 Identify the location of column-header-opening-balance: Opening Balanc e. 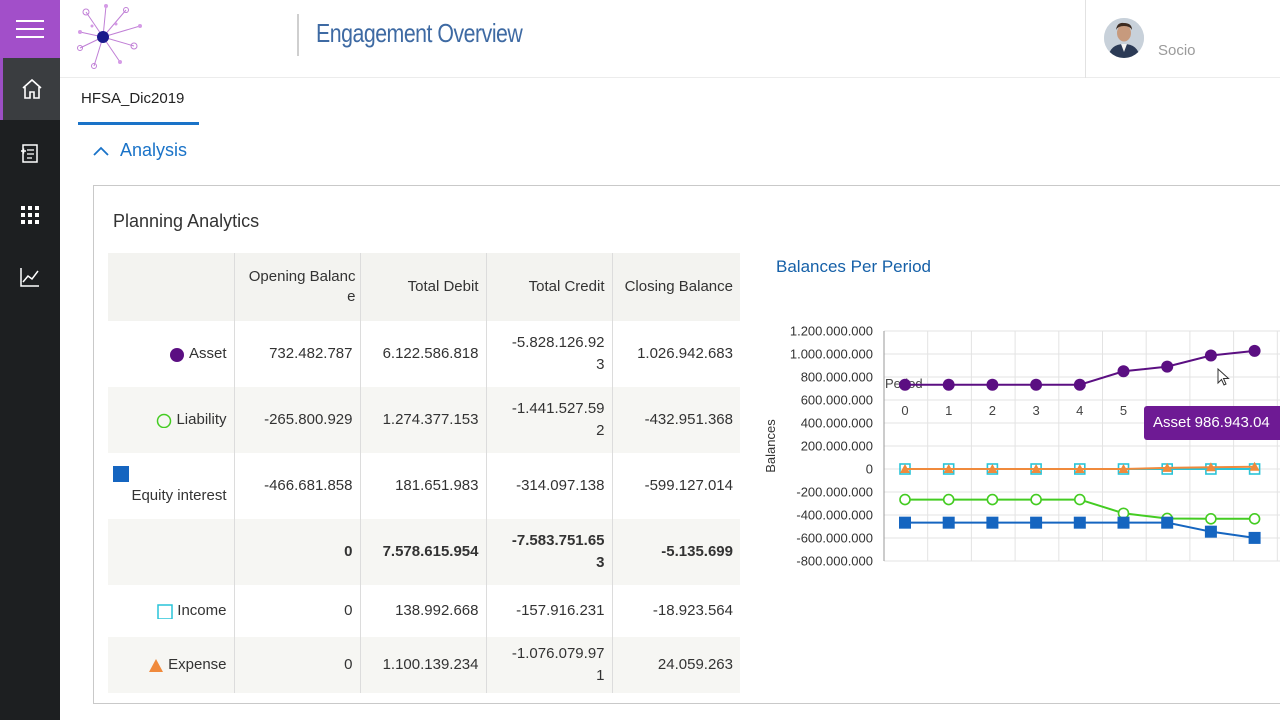
(297, 287).